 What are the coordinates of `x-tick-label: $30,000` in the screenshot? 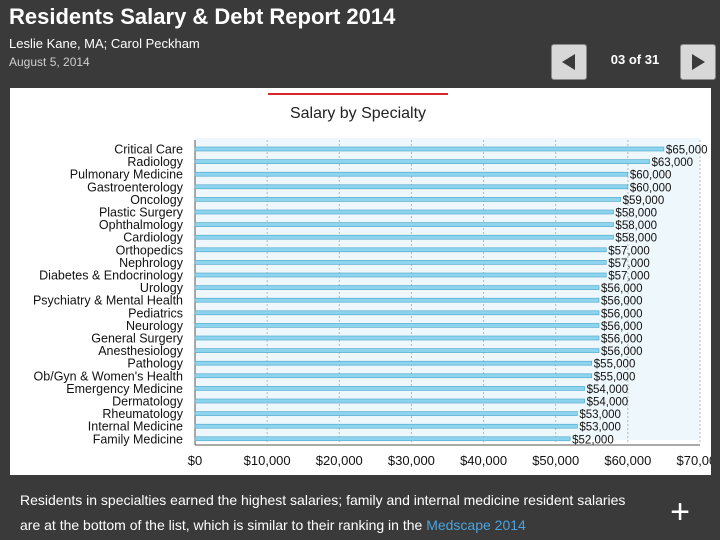 It's located at (411, 460).